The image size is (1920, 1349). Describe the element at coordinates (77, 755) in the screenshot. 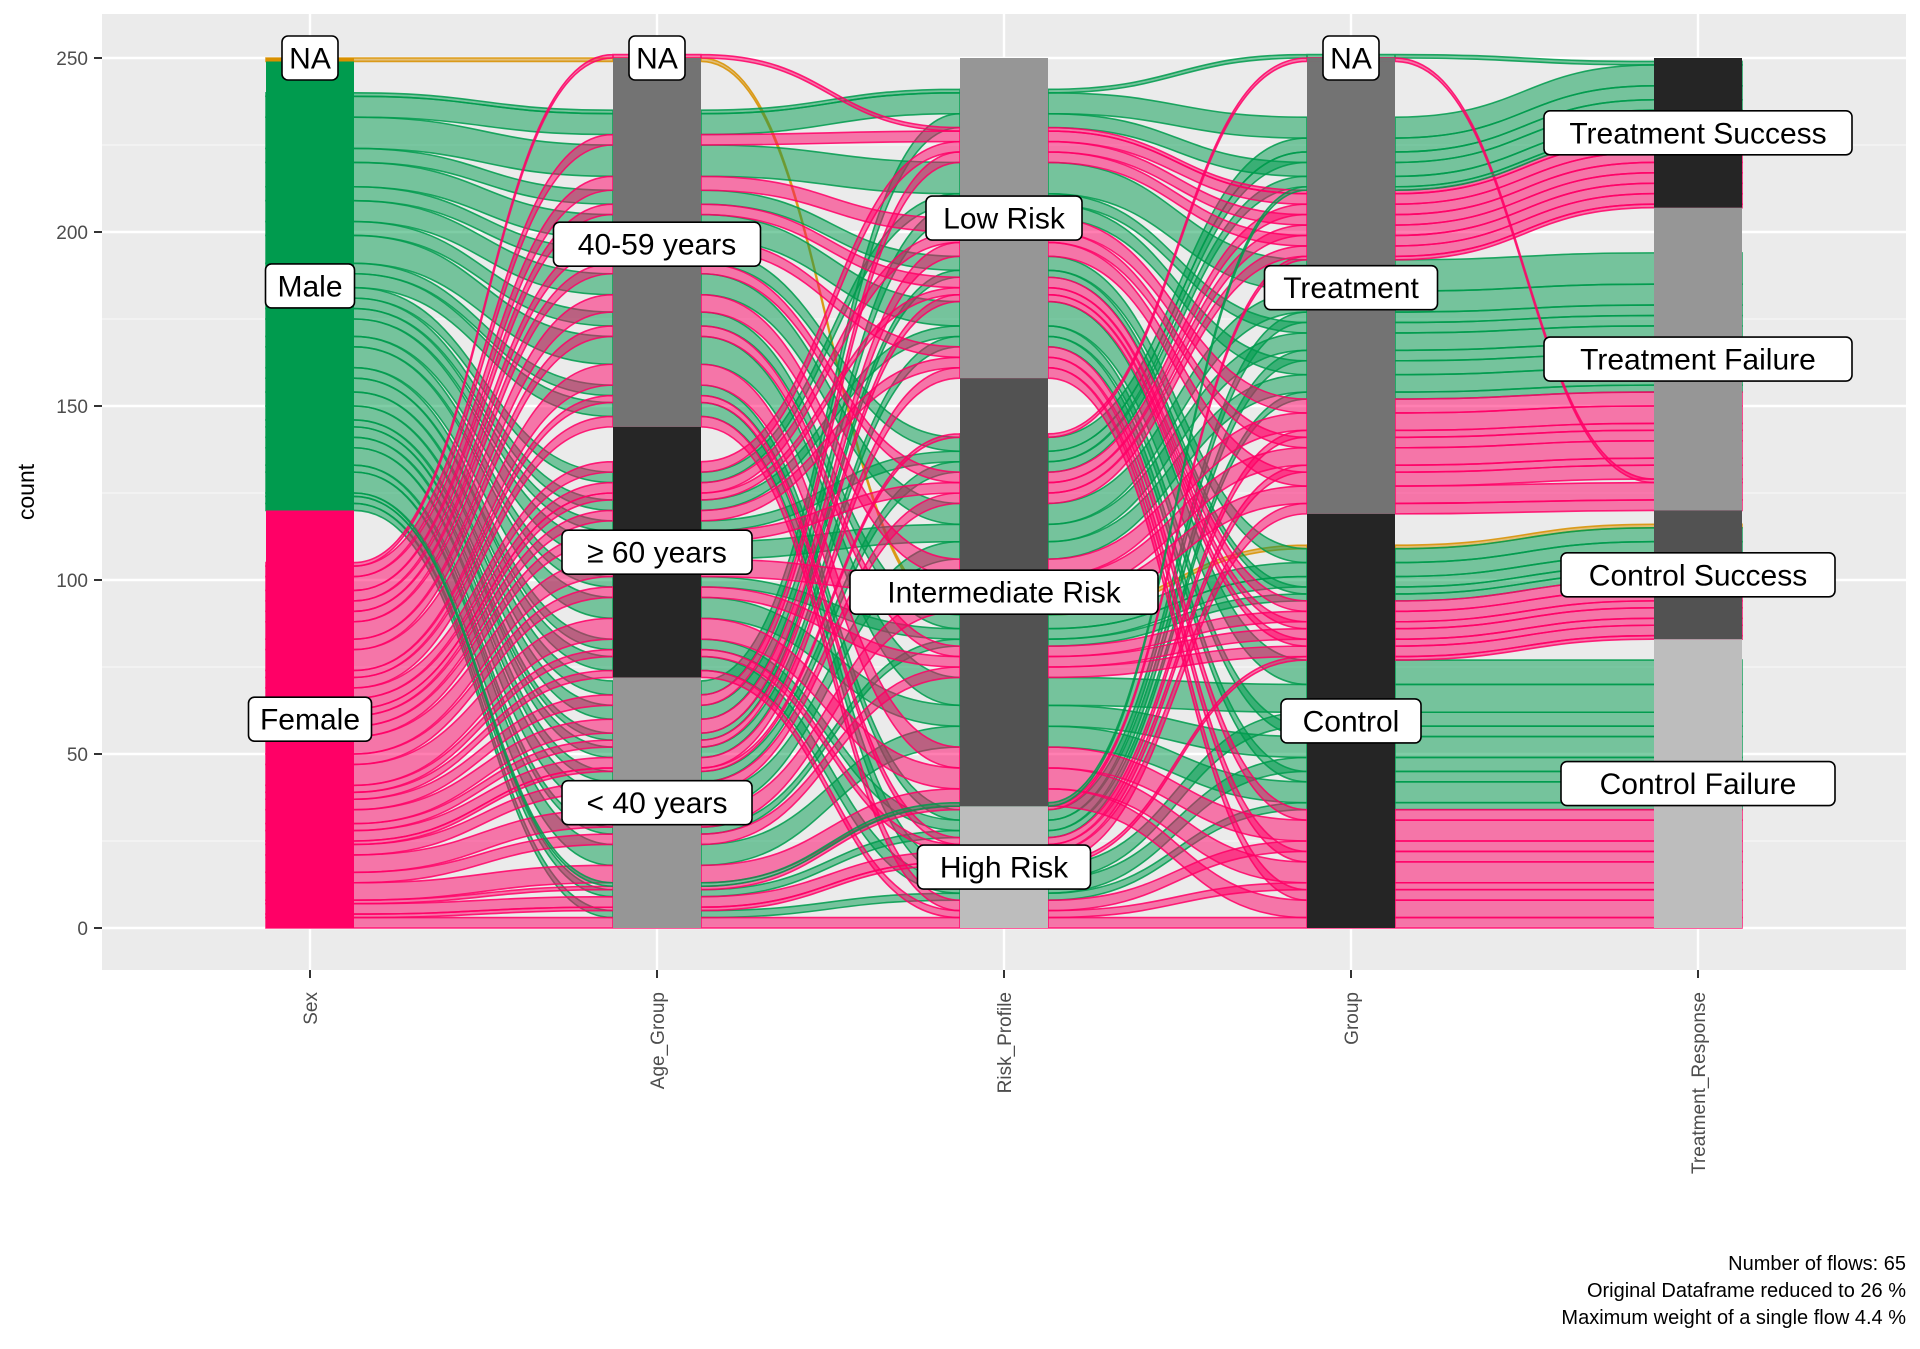

I see `y-tick-label: 50` at that location.